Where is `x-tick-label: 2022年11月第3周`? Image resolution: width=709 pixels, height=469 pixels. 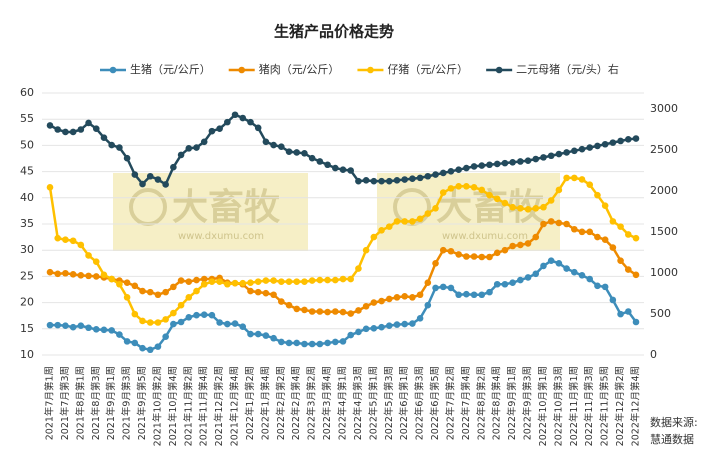 x-tick-label: 2022年11月第3周 is located at coordinates (589, 406).